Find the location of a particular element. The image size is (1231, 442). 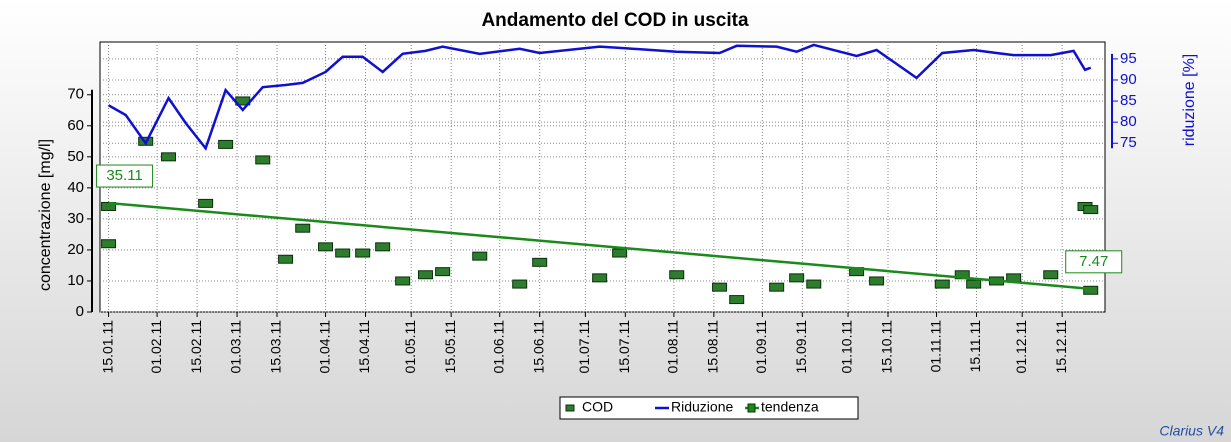

y-tick-label: 20 is located at coordinates (75, 249).